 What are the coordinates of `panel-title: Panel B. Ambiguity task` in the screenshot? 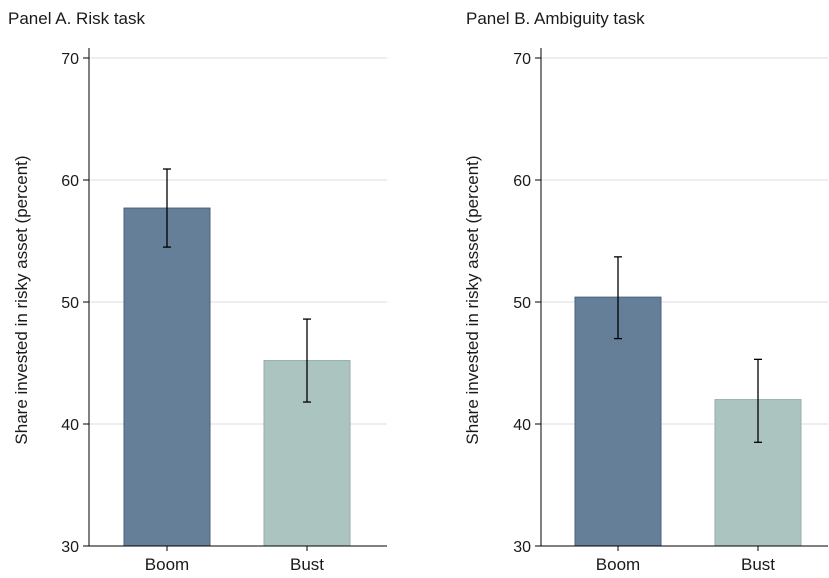 It's located at (555, 18).